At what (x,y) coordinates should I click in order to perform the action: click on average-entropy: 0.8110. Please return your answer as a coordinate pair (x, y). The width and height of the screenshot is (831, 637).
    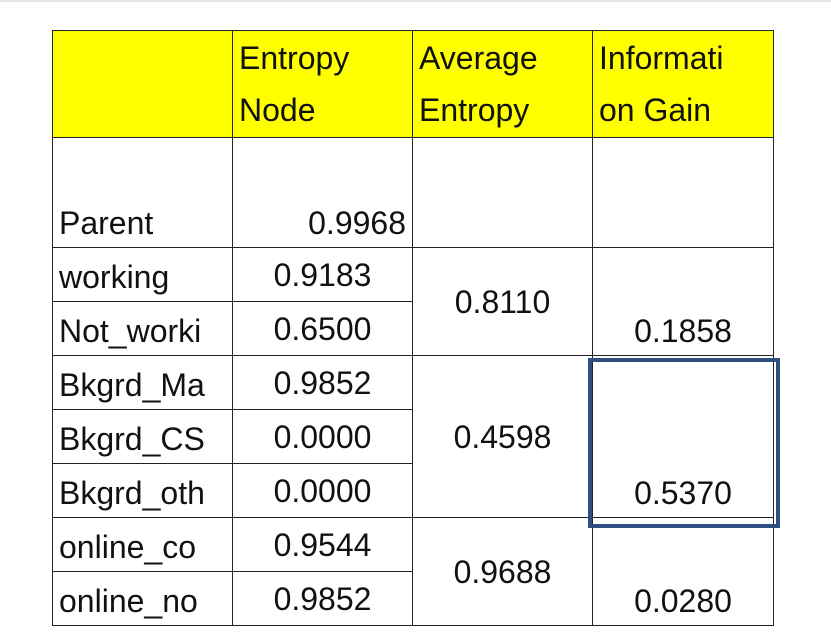
    Looking at the image, I should click on (502, 301).